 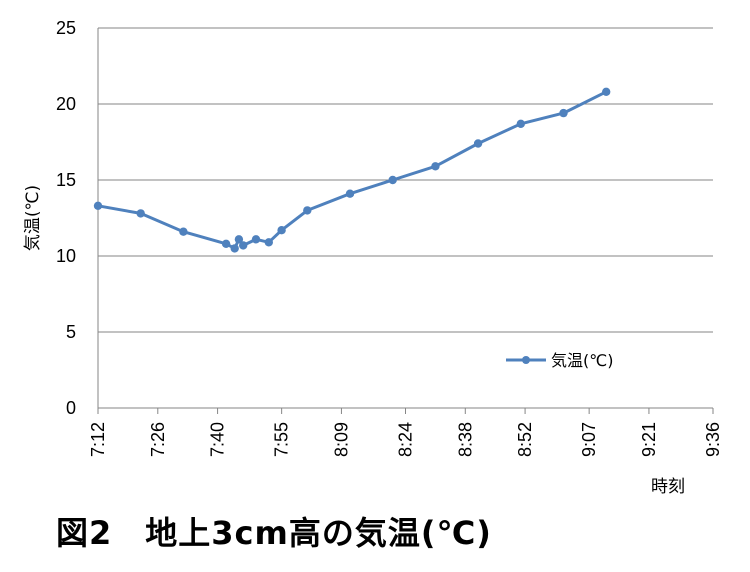 What do you see at coordinates (582, 360) in the screenshot?
I see `legend-label: 気温(℃)` at bounding box center [582, 360].